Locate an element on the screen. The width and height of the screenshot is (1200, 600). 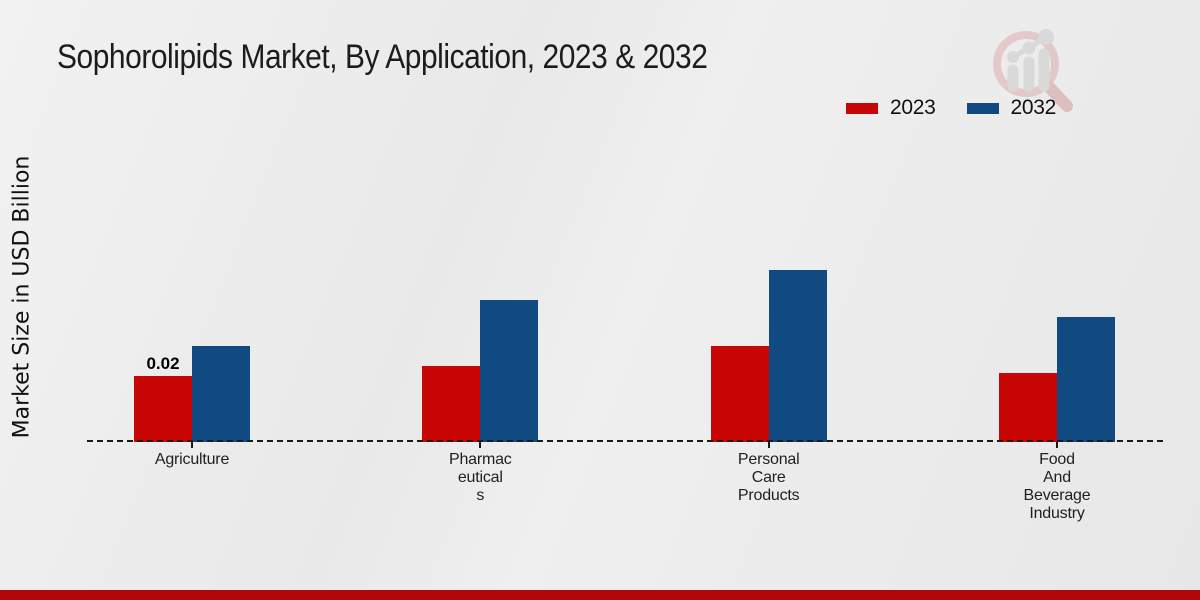
x-axis-label-personal-care-products: Personal Care Products is located at coordinates (768, 477).